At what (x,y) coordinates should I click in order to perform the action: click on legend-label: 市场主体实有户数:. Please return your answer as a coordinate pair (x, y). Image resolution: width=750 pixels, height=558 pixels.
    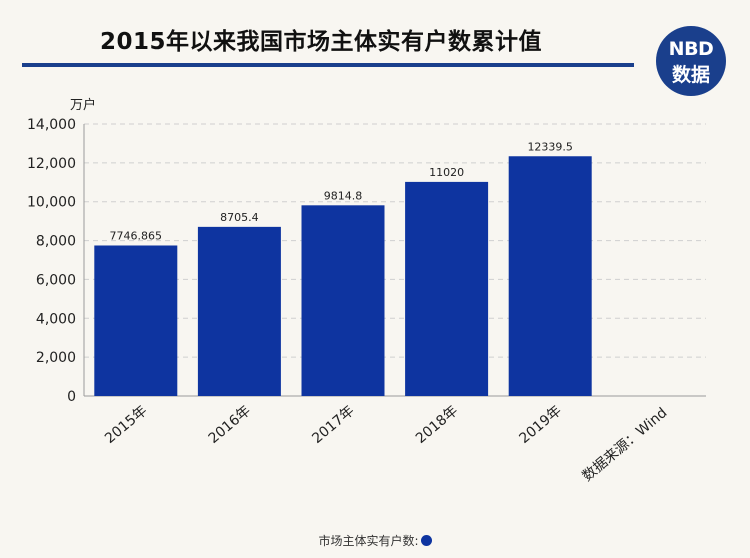
    Looking at the image, I should click on (368, 541).